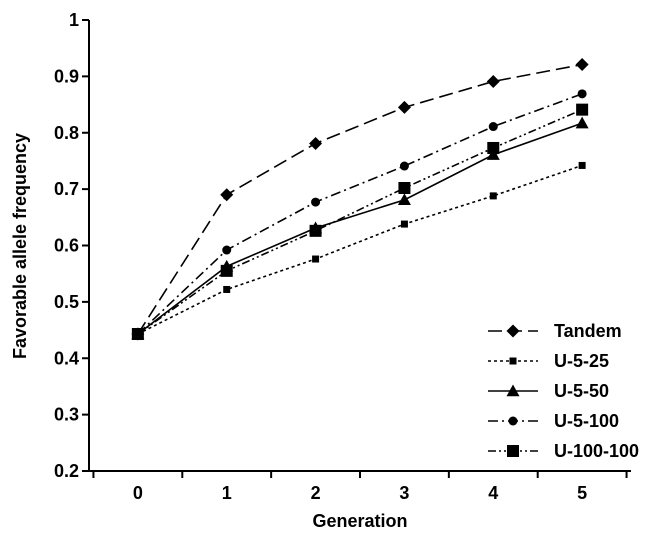 The height and width of the screenshot is (533, 663). What do you see at coordinates (66, 246) in the screenshot?
I see `y-tick-label: 0.6` at bounding box center [66, 246].